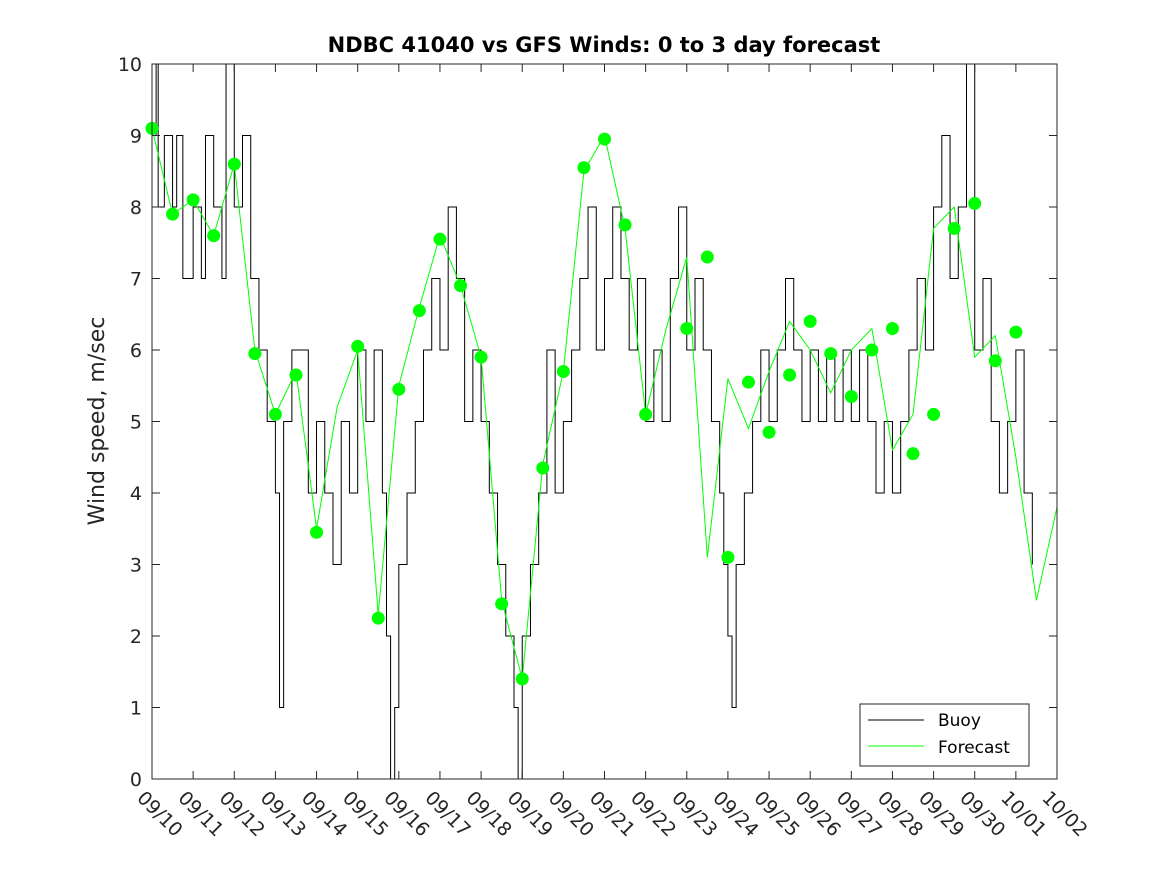  Describe the element at coordinates (136, 494) in the screenshot. I see `y-tick-label: 4` at that location.